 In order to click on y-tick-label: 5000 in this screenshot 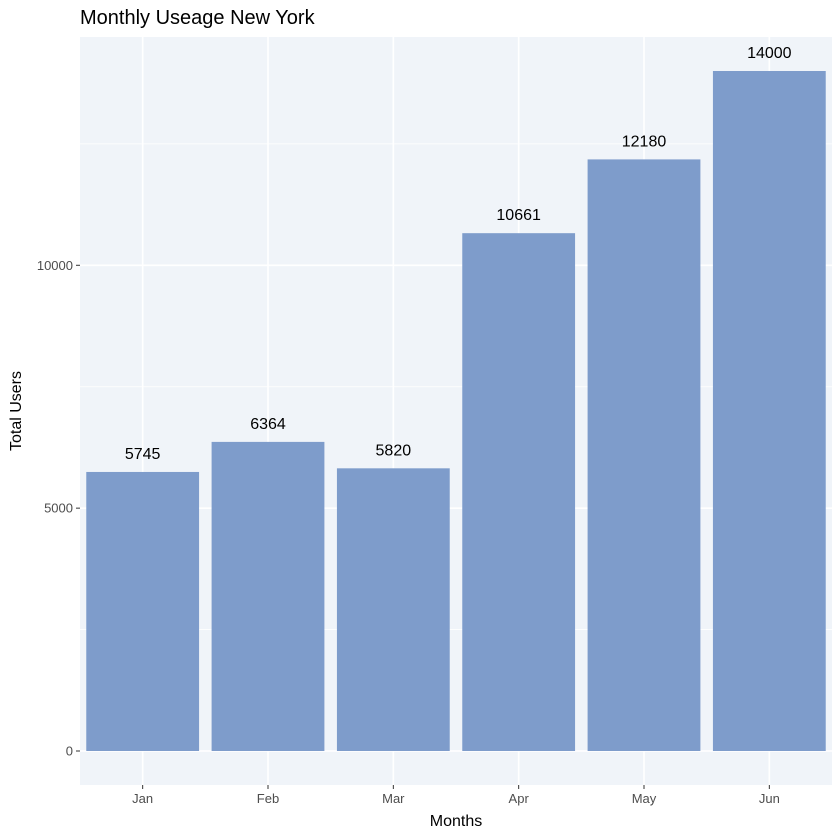, I will do `click(58, 508)`.